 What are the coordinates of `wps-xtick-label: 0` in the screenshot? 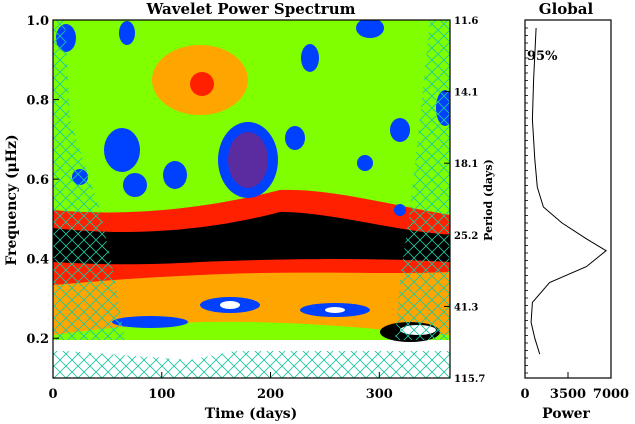 It's located at (52, 394).